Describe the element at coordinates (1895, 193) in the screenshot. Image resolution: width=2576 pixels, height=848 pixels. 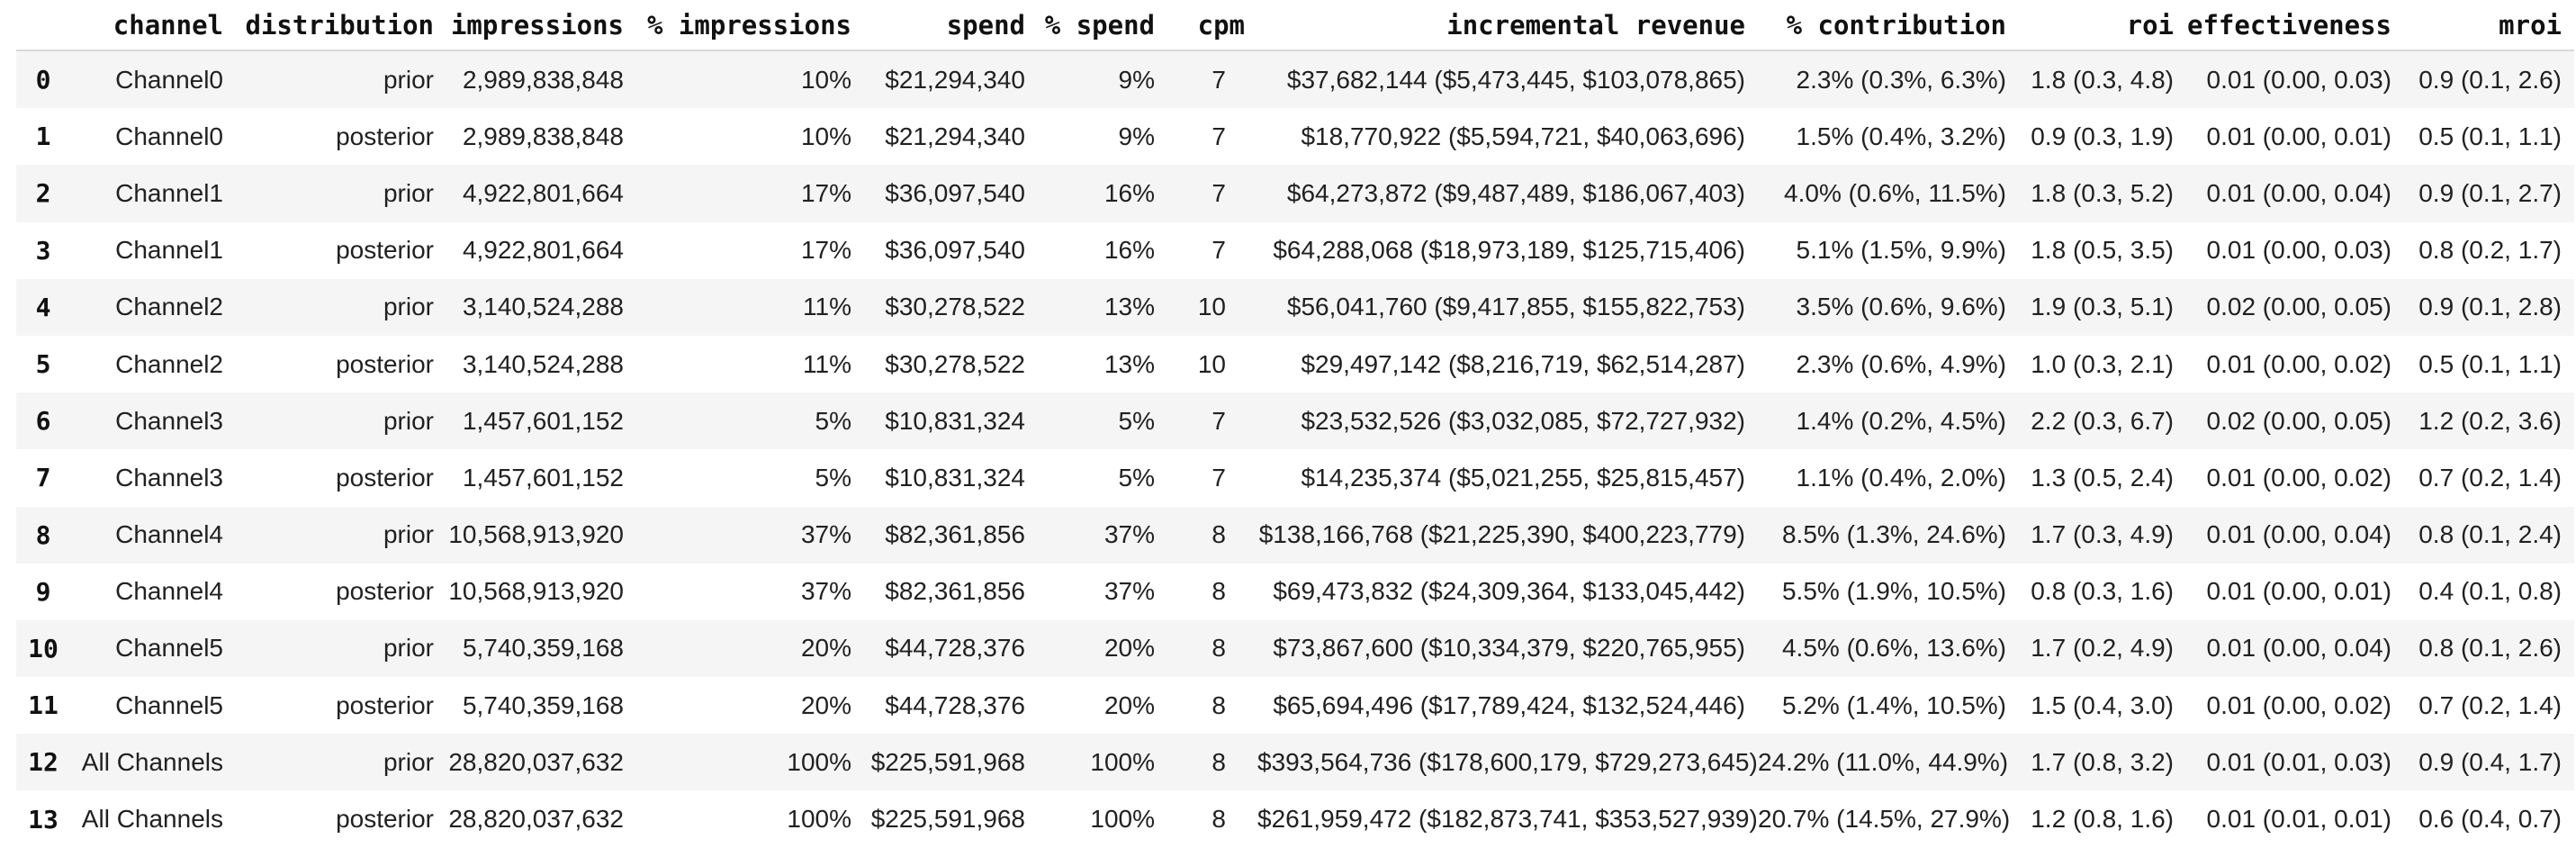
I see `cell-pct-contribution: 4.0% (0.6%, 11.5%)` at that location.